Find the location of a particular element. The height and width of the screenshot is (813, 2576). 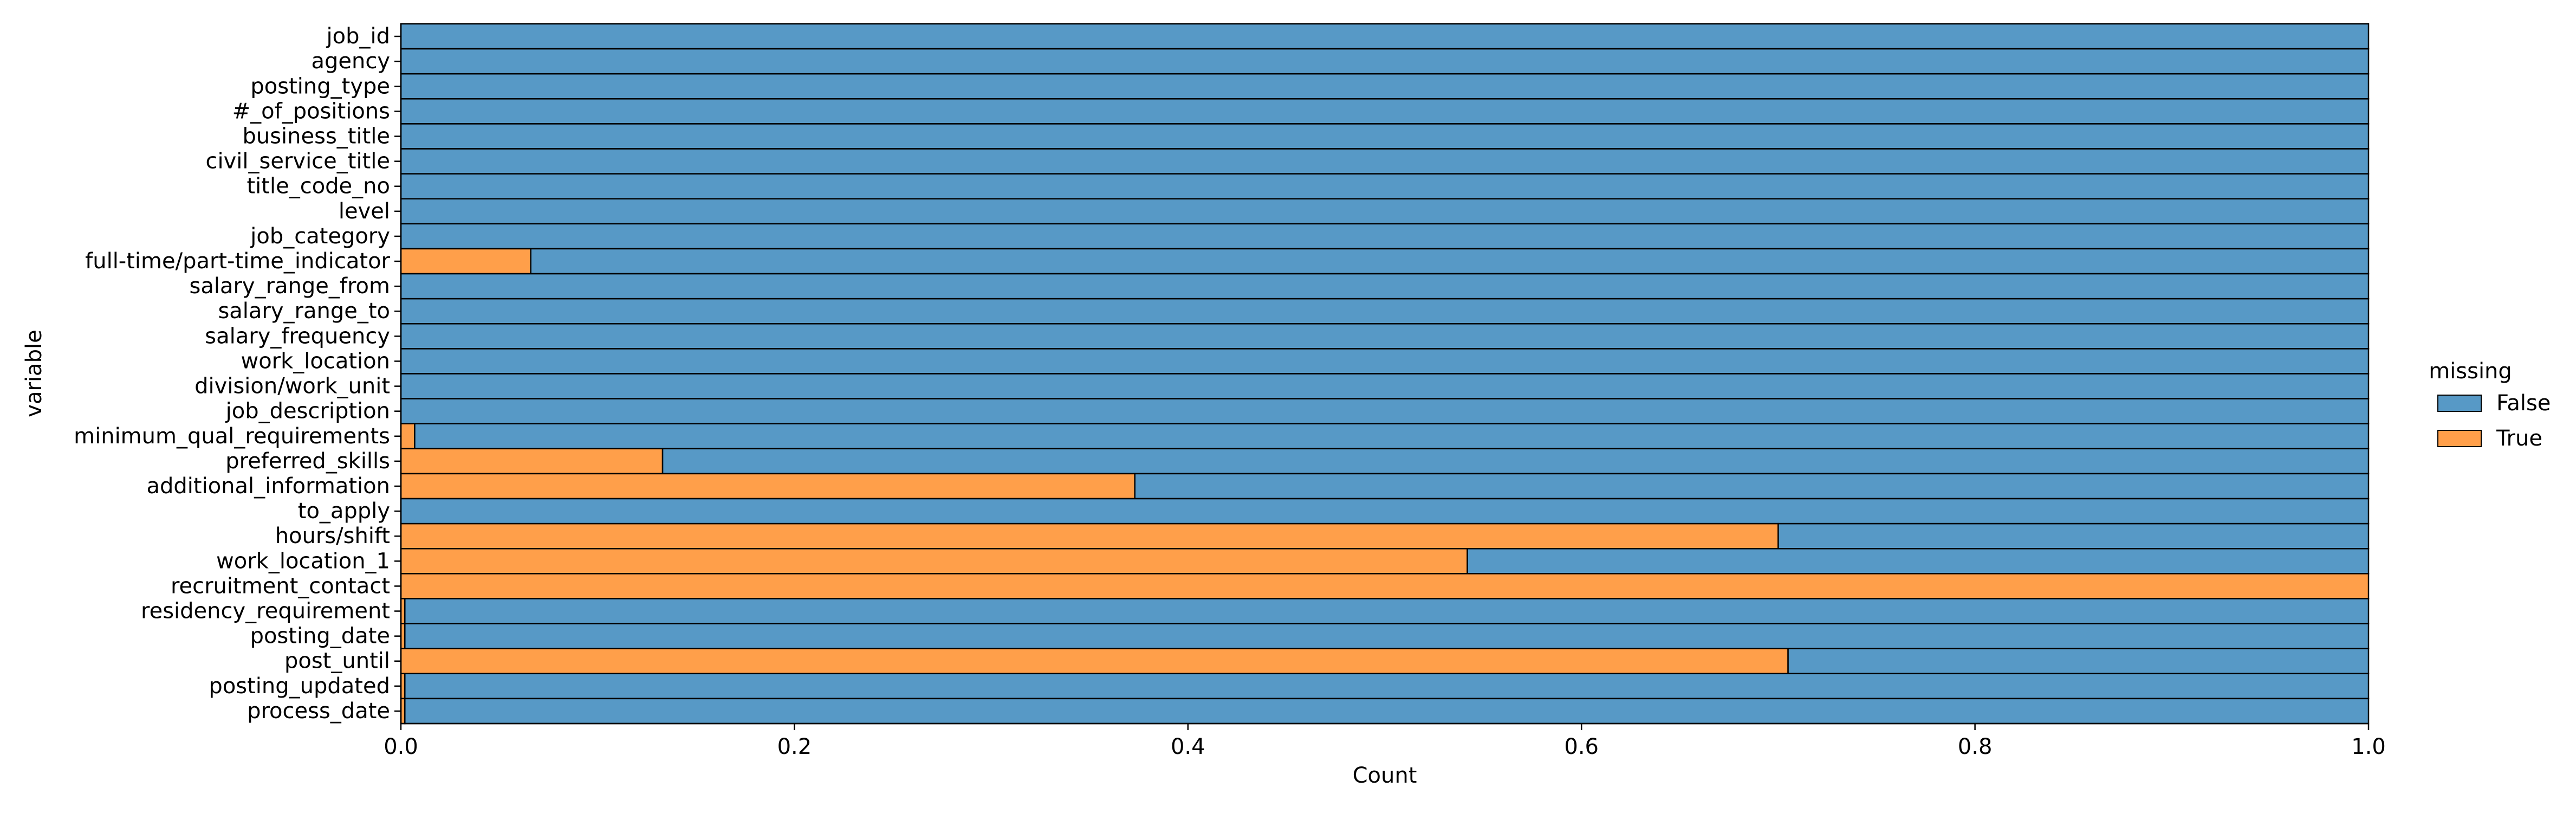

y-tick-label-19: to_apply is located at coordinates (344, 512).